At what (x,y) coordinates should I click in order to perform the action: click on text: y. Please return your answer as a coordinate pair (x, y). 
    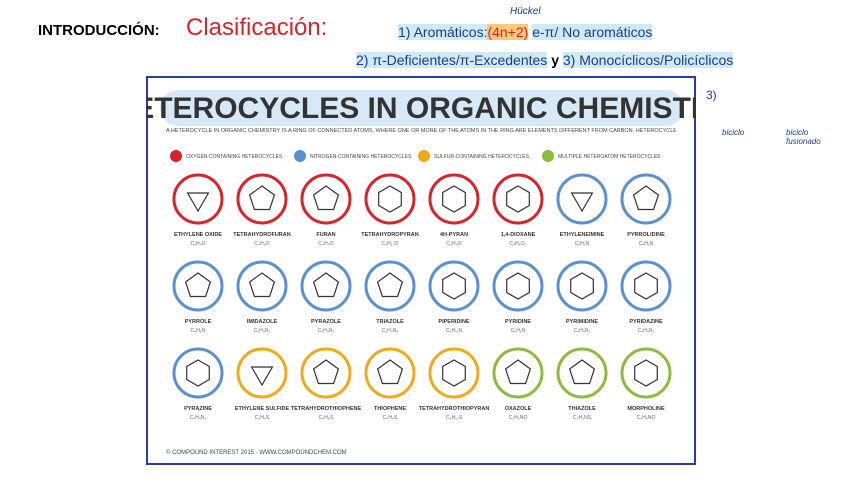
    Looking at the image, I should click on (555, 60).